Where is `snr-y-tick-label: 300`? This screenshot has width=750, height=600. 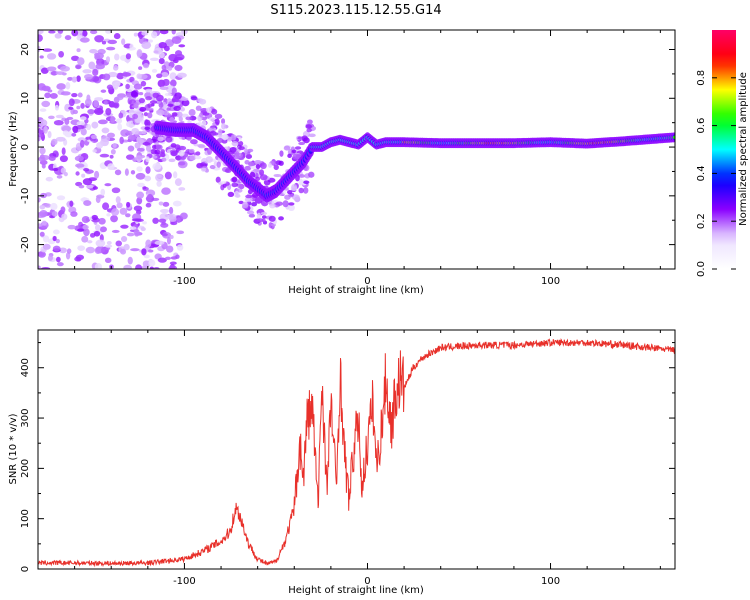 snr-y-tick-label: 300 is located at coordinates (25, 418).